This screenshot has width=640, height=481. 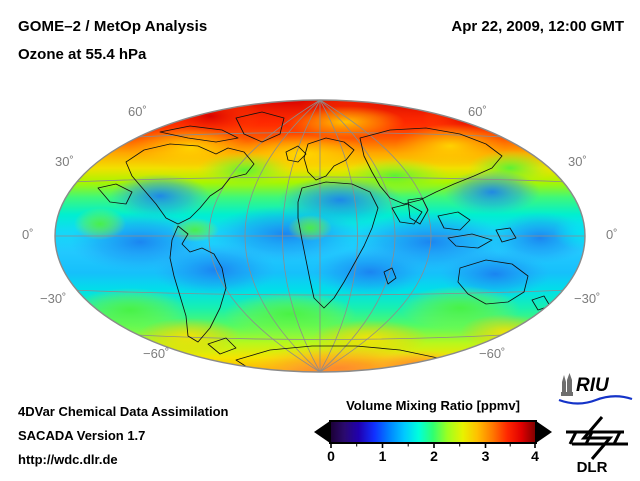 What do you see at coordinates (593, 385) in the screenshot?
I see `riu-wordmark: RIU` at bounding box center [593, 385].